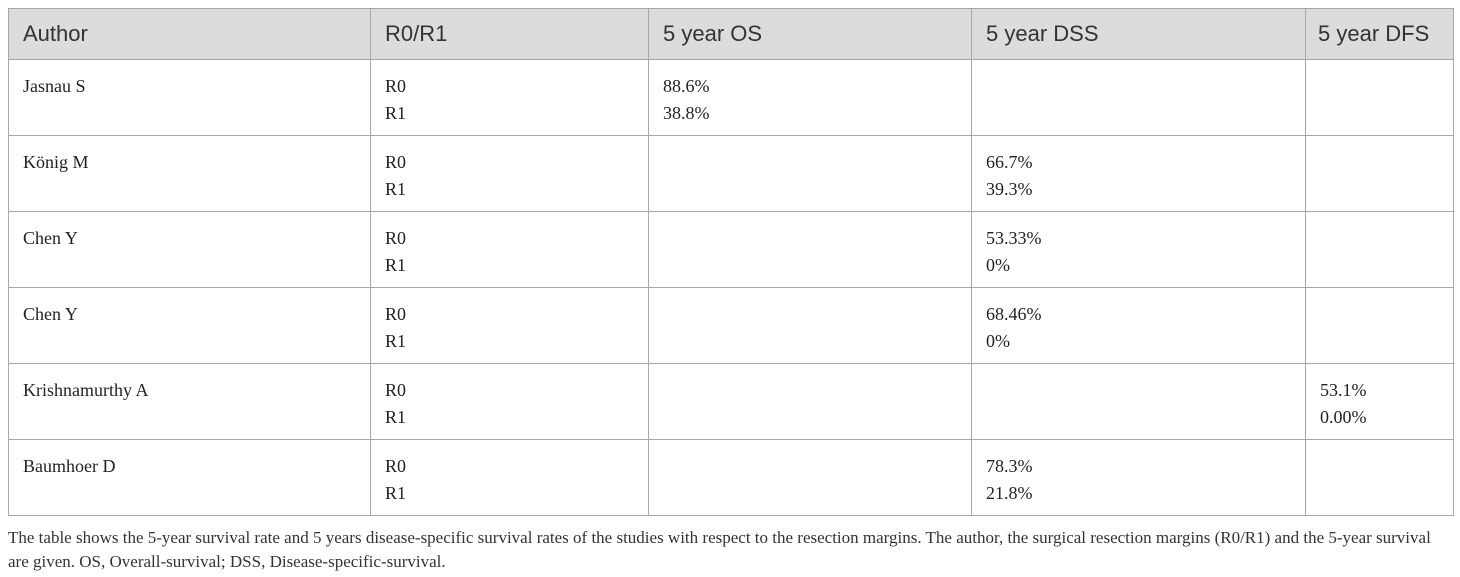 The image size is (1460, 577). What do you see at coordinates (189, 34) in the screenshot?
I see `header-author: Author` at bounding box center [189, 34].